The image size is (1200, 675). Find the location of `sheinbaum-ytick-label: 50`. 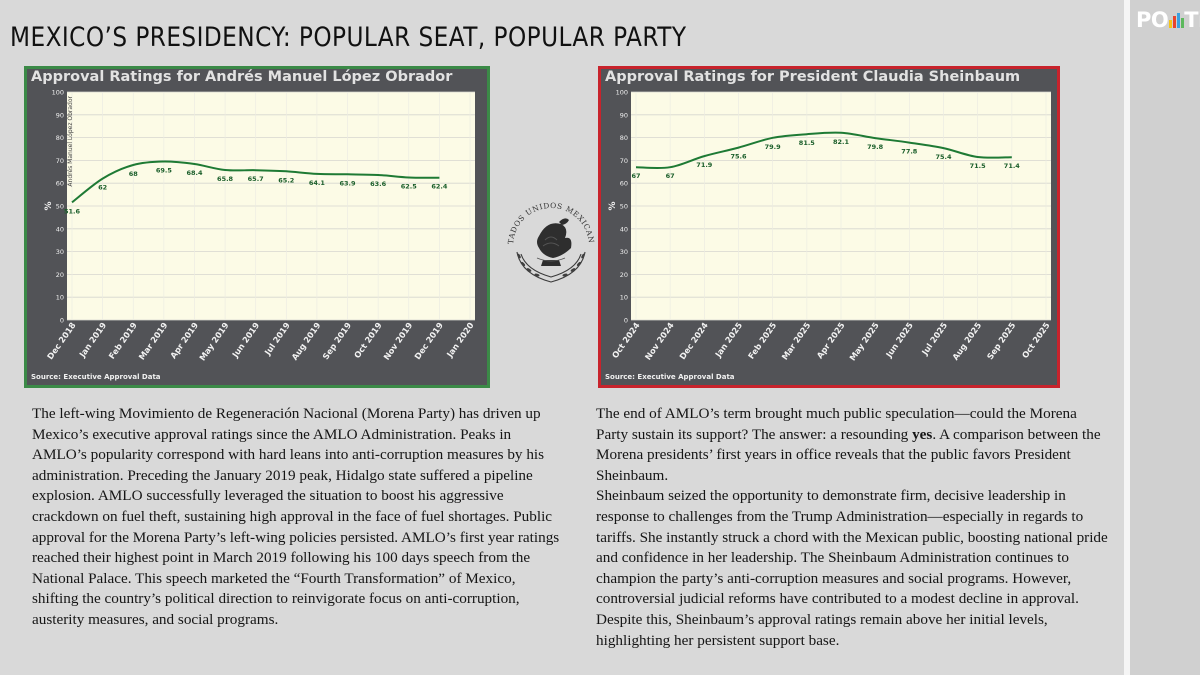

sheinbaum-ytick-label: 50 is located at coordinates (624, 207).